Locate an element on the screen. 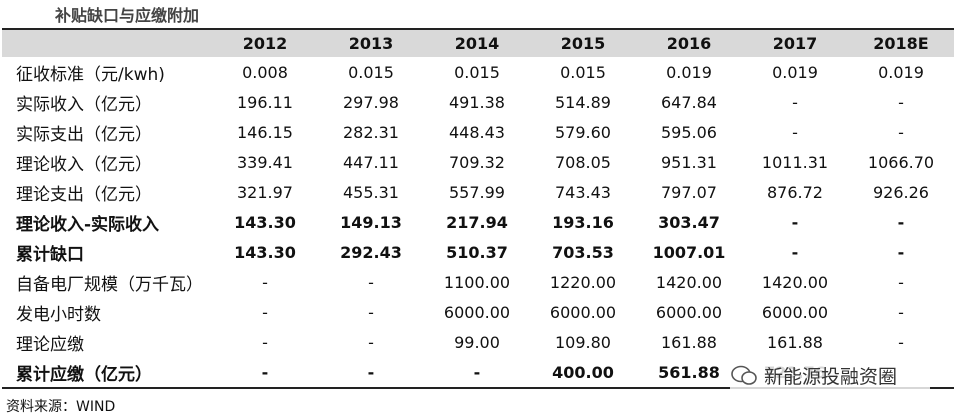  table-row: 实际支出（亿元） 146.15 282.31 448.43 579.60 595.06 - - is located at coordinates (478, 132).